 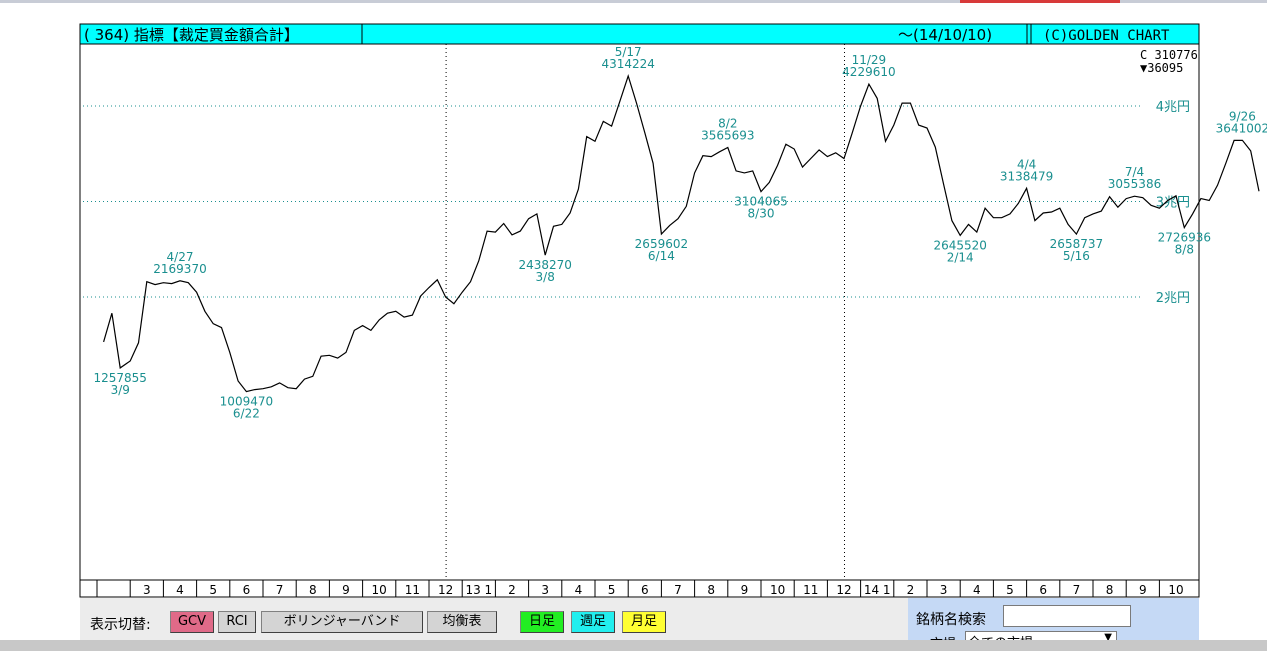 I want to click on y-tick-label: 4兆円, so click(x=1173, y=107).